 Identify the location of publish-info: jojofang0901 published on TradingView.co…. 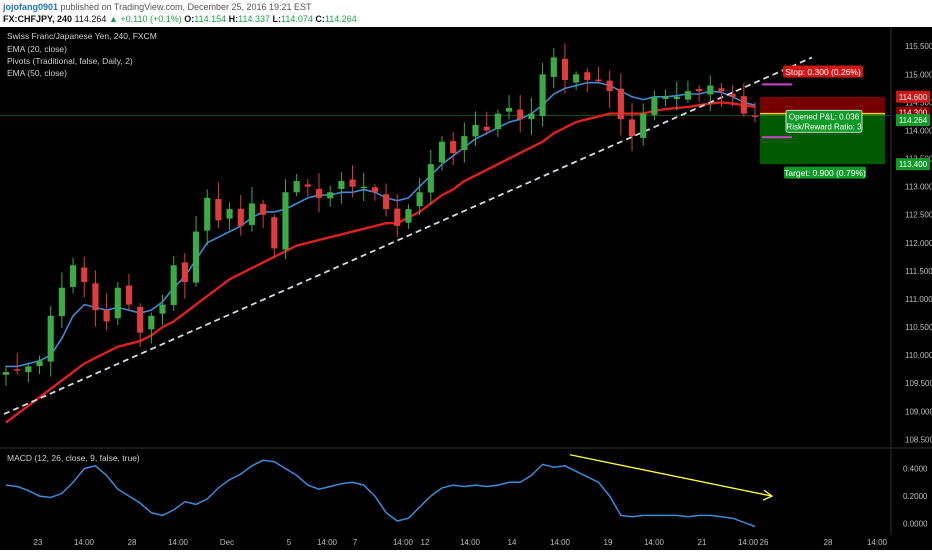
(157, 7).